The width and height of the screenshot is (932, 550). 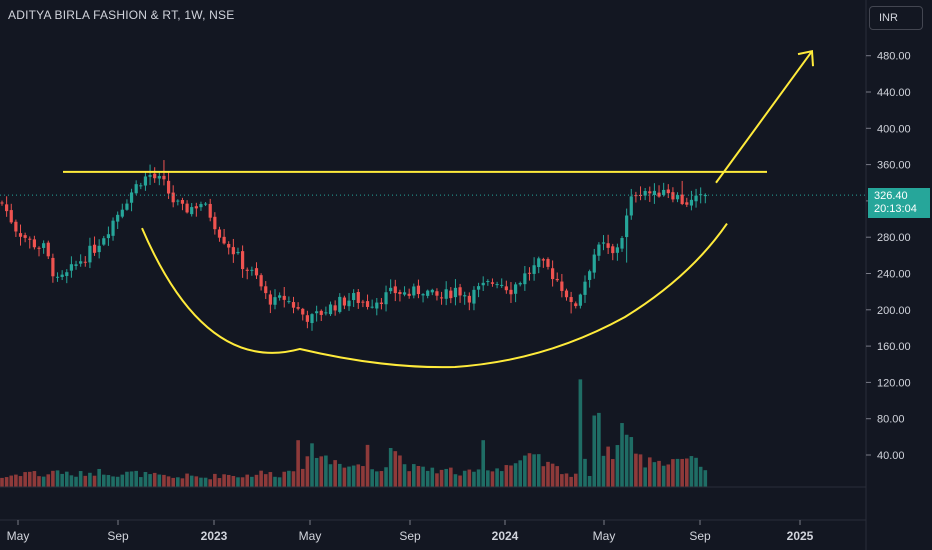 What do you see at coordinates (899, 203) in the screenshot?
I see `last-price-badge: 326.40 20:13:04` at bounding box center [899, 203].